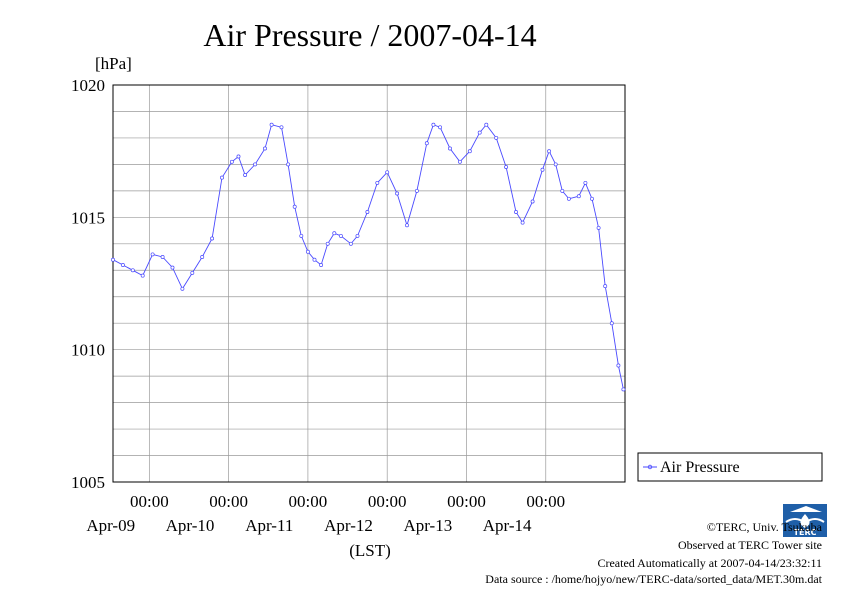  I want to click on y-tick-label: 1015, so click(88, 217).